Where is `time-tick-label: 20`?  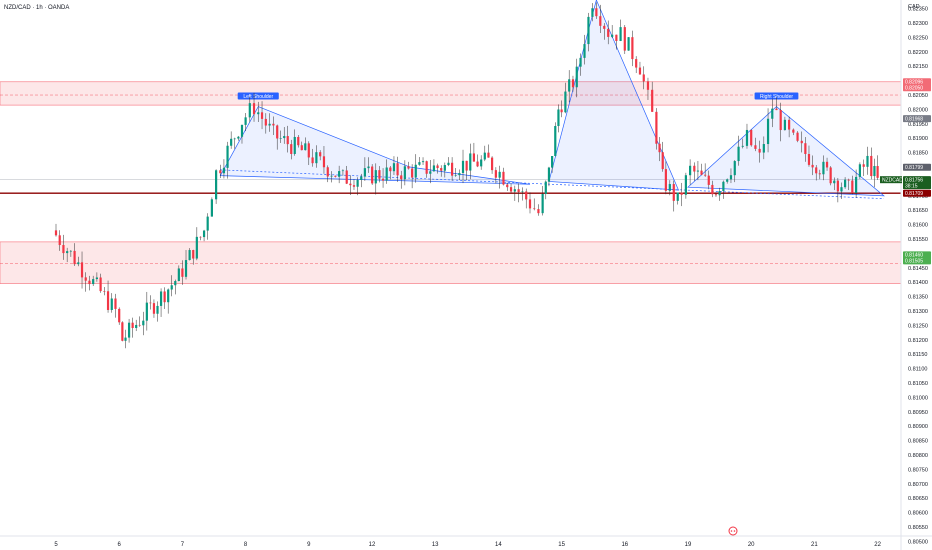 time-tick-label: 20 is located at coordinates (751, 545).